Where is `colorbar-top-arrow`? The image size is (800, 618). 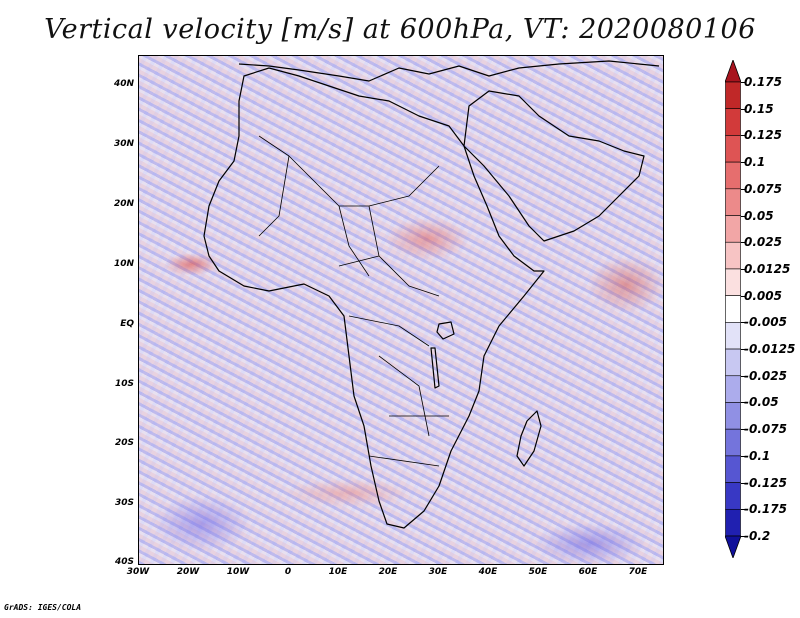
colorbar-top-arrow is located at coordinates (733, 71).